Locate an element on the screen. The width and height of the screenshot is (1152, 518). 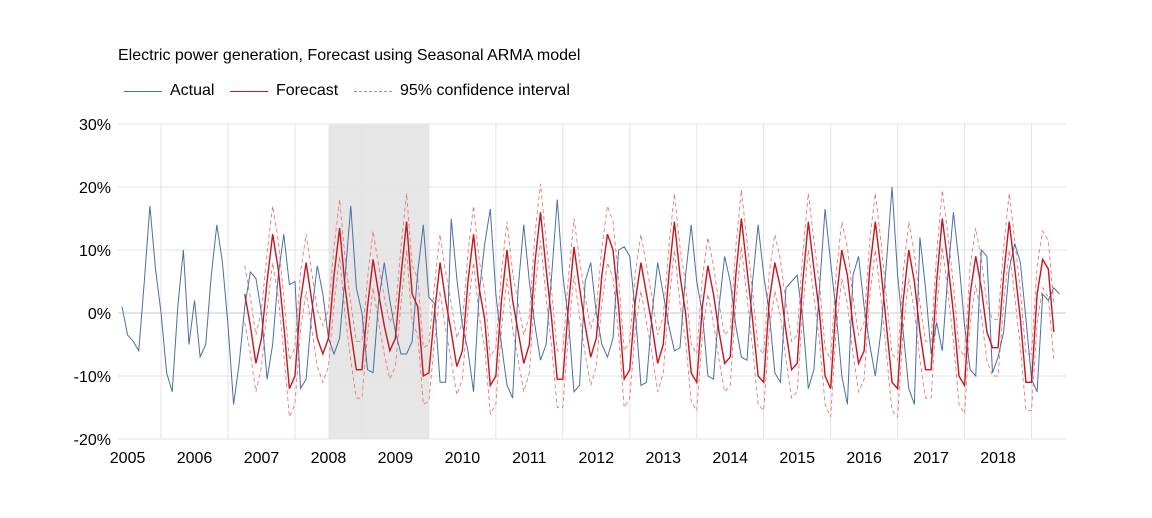
x-tick-label: 2015 is located at coordinates (797, 458).